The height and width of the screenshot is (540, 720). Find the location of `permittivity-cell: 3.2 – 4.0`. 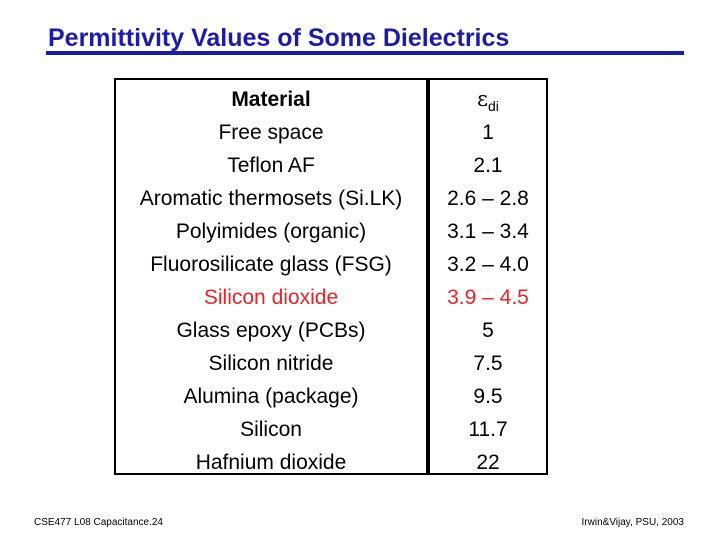

permittivity-cell: 3.2 – 4.0 is located at coordinates (488, 264).